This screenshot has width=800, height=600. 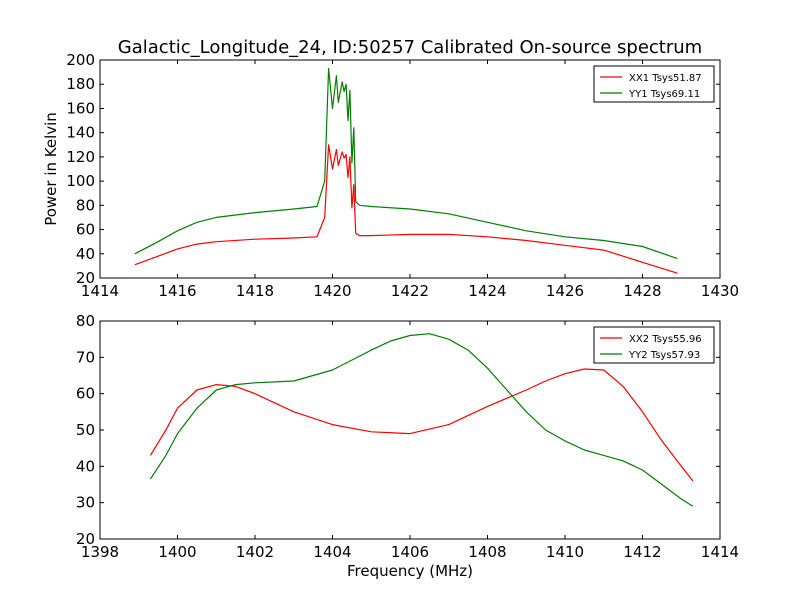 I want to click on x-tick-label: 1410, so click(x=565, y=552).